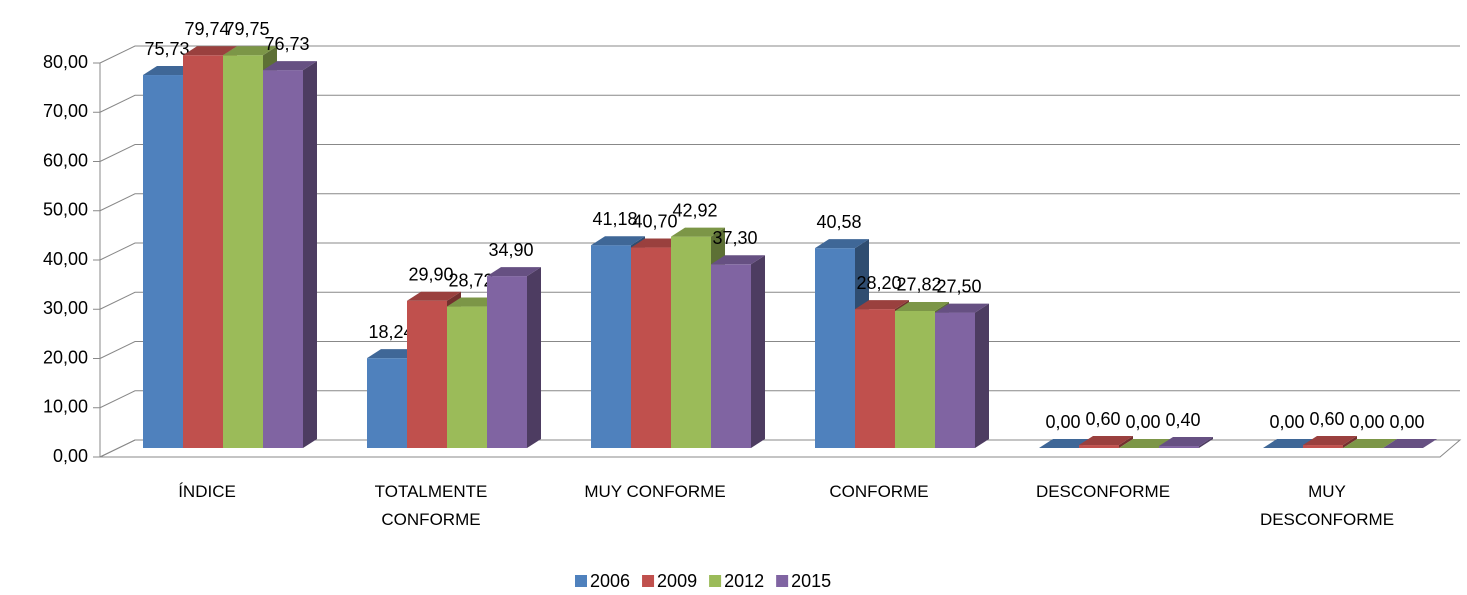 The height and width of the screenshot is (595, 1467). I want to click on data-label: 41,18, so click(614, 219).